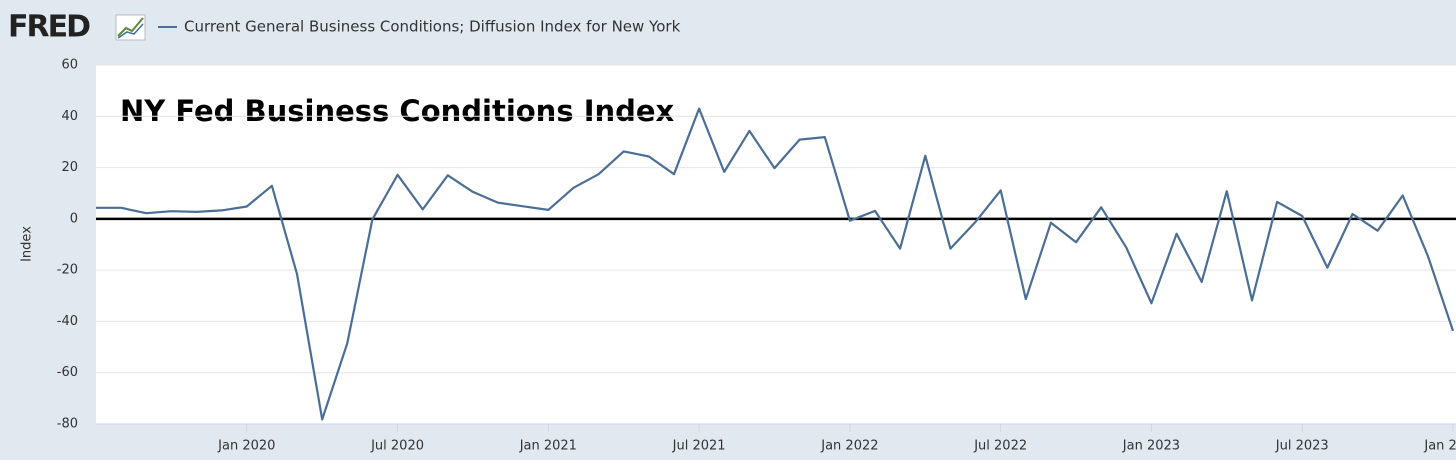 This screenshot has height=460, width=1456. What do you see at coordinates (67, 270) in the screenshot?
I see `y-tick-label: -20` at bounding box center [67, 270].